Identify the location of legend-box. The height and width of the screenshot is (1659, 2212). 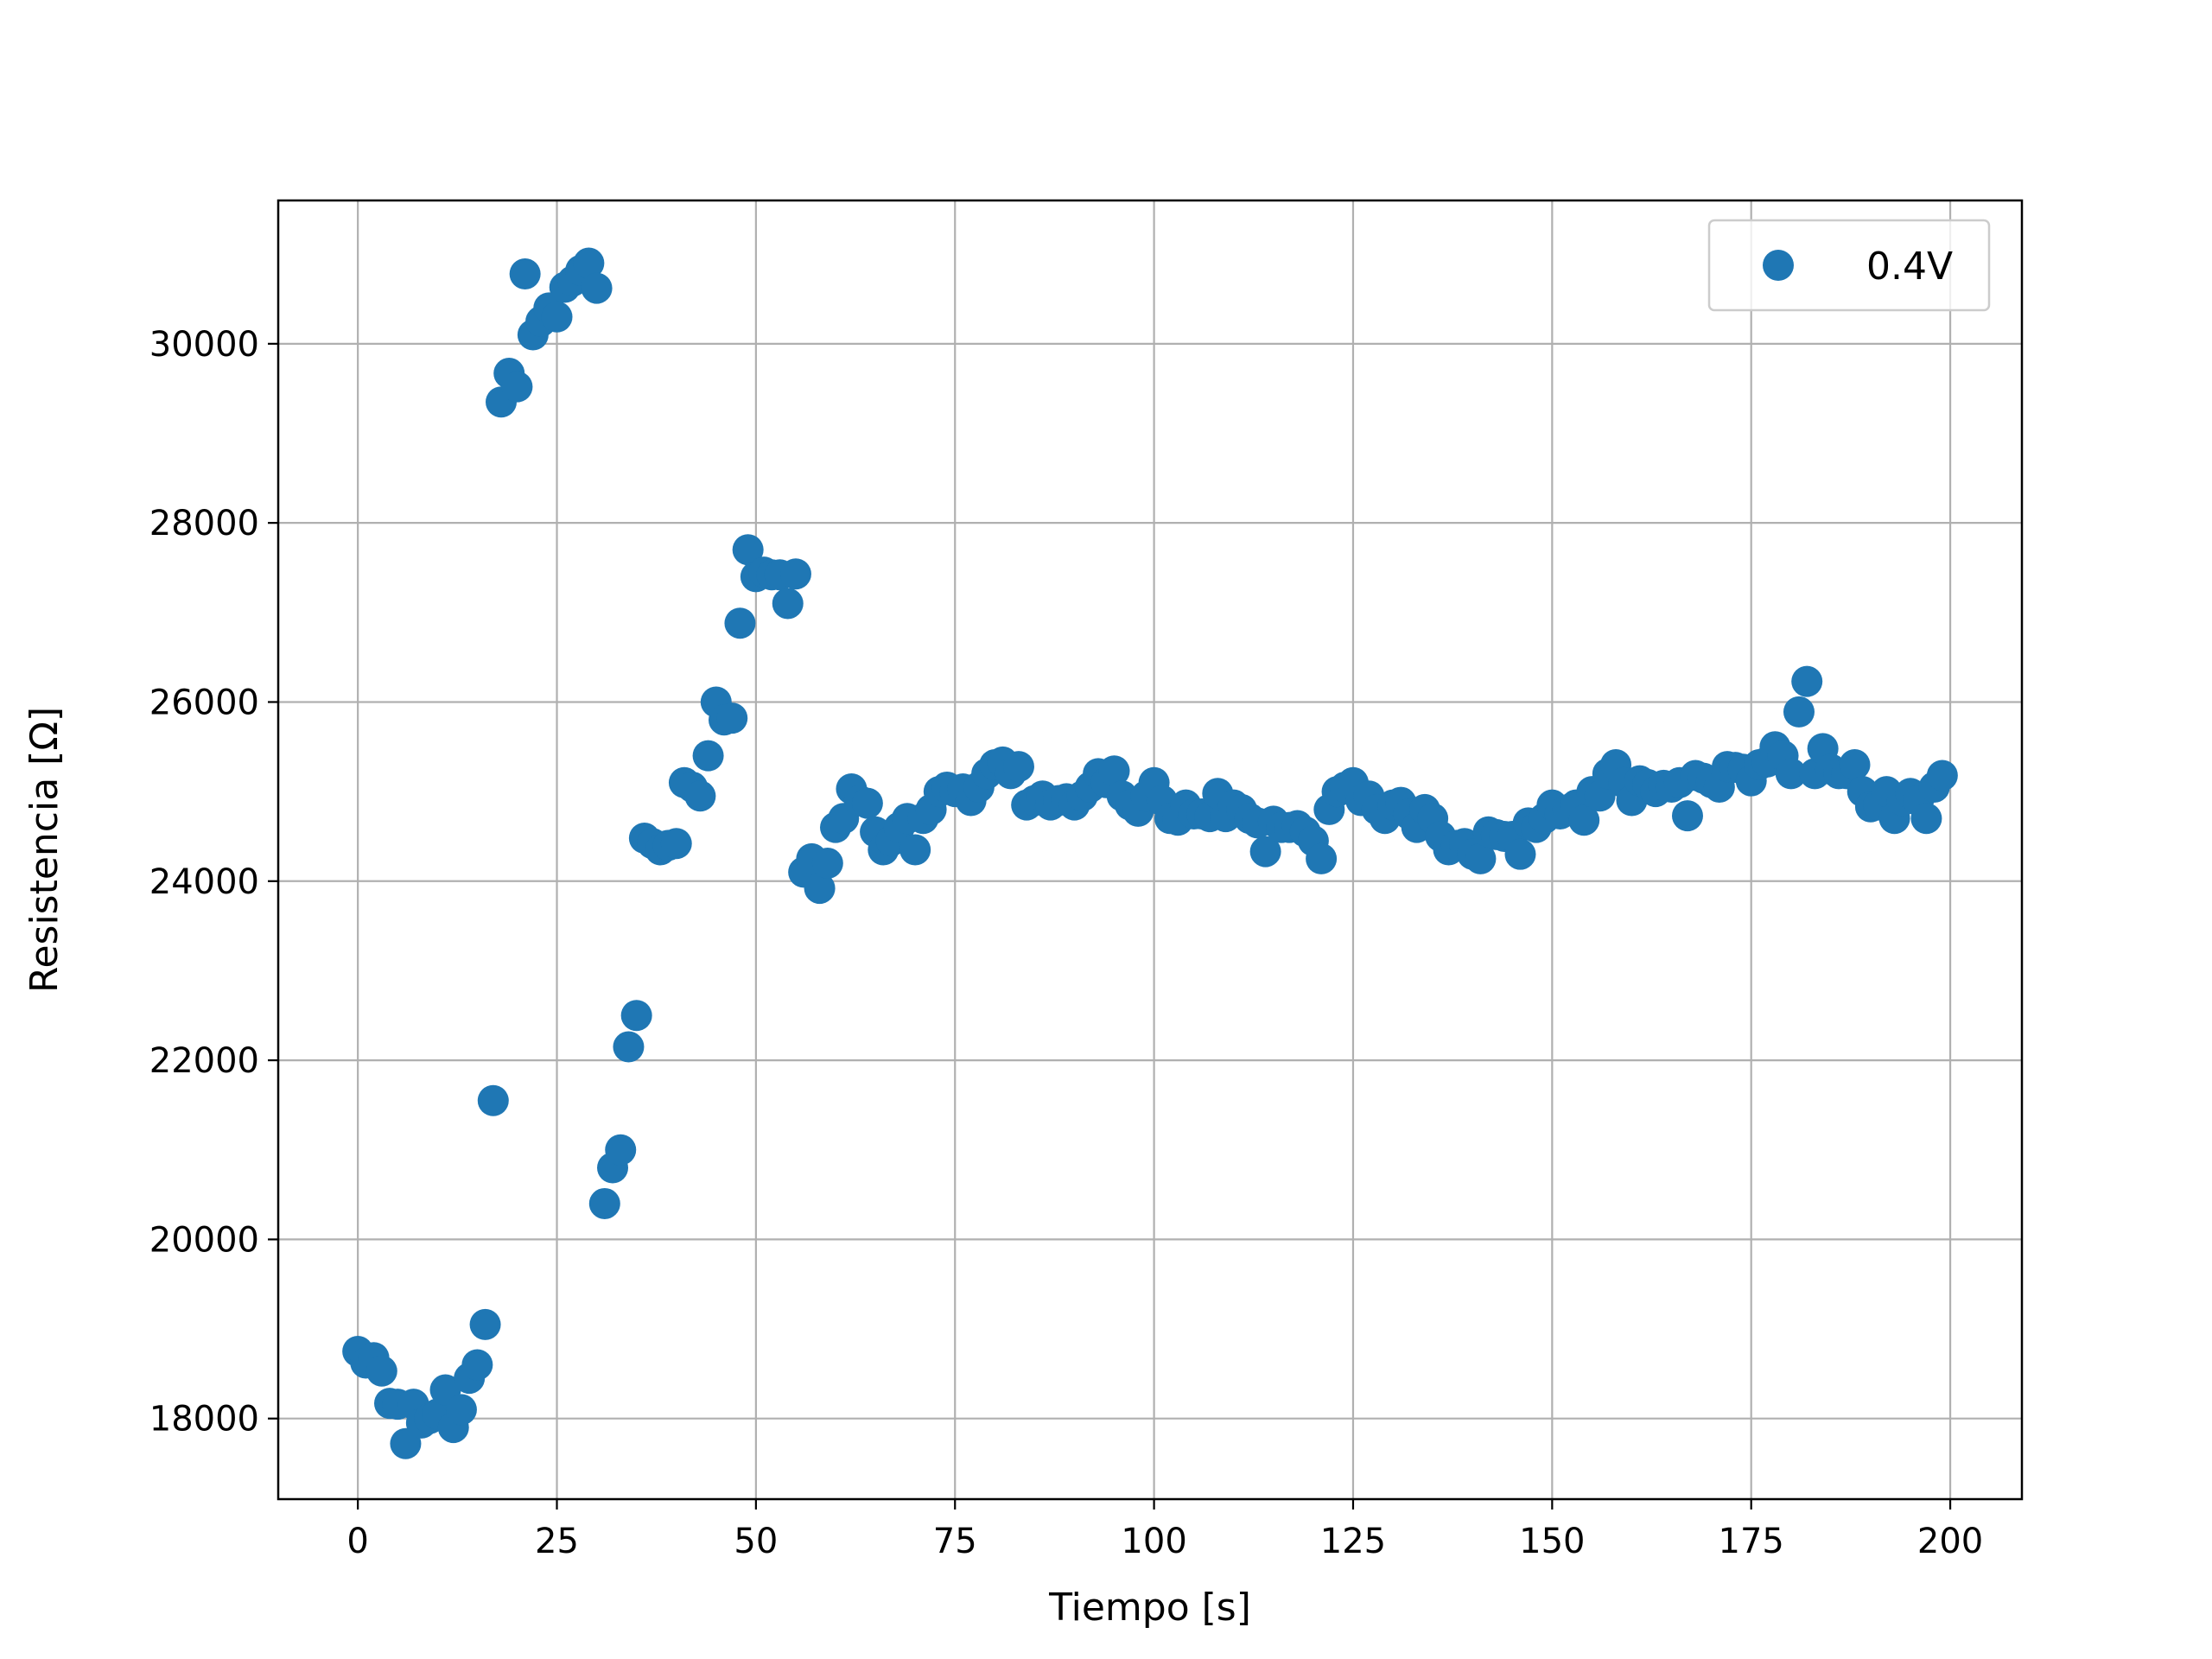
(1849, 265).